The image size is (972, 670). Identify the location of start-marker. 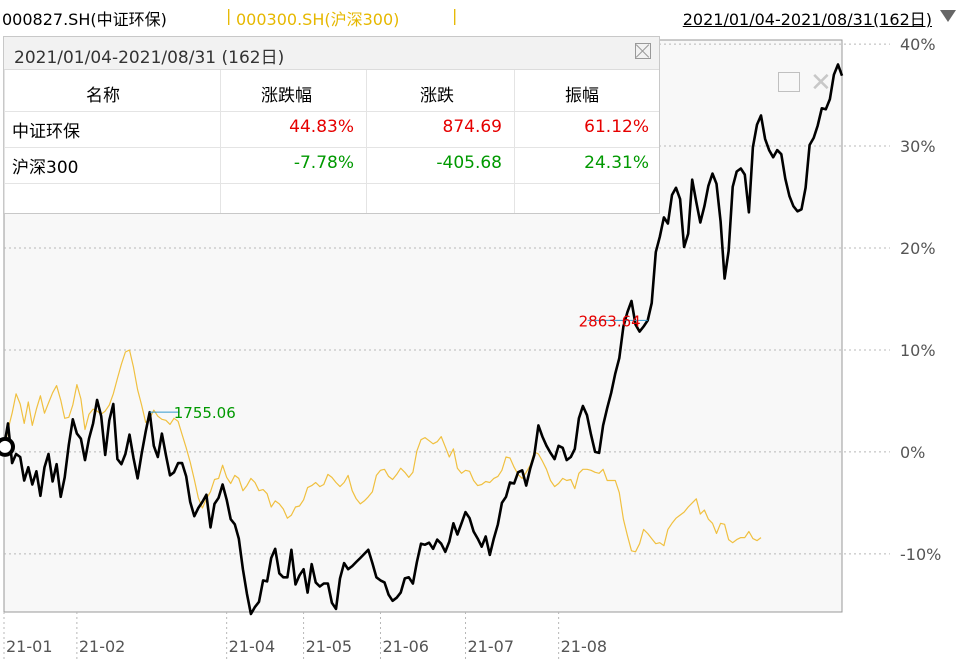
(7, 446).